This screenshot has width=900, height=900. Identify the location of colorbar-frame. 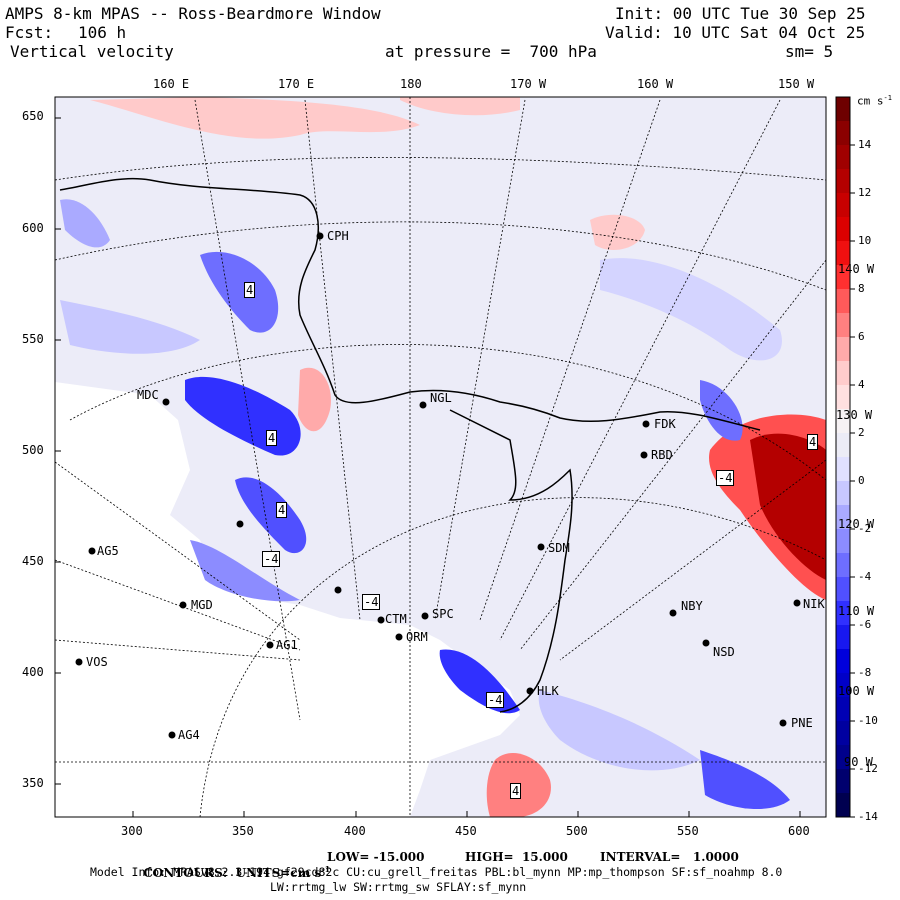
(843, 457).